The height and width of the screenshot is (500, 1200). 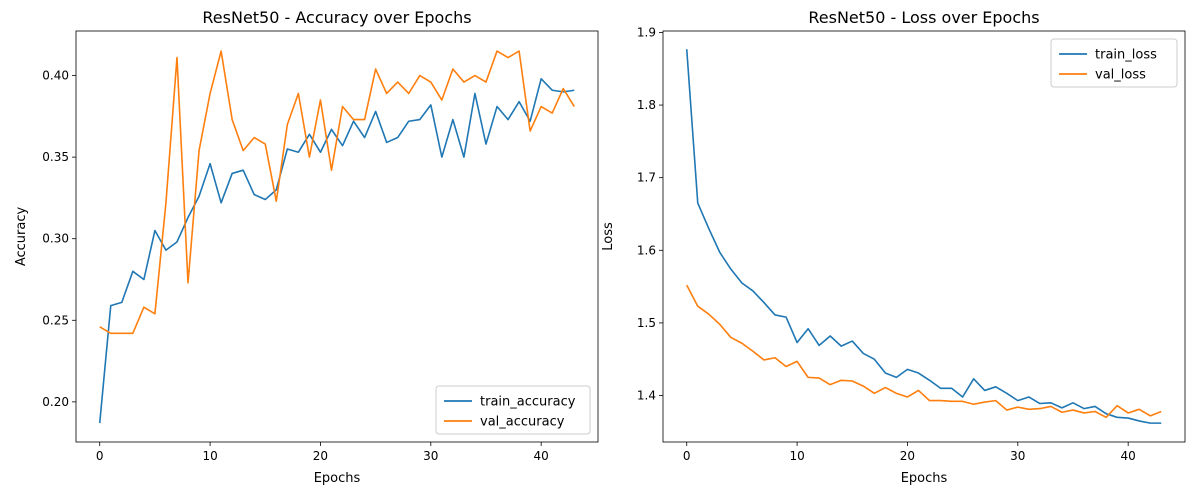 I want to click on series-line-val_loss, so click(x=924, y=351).